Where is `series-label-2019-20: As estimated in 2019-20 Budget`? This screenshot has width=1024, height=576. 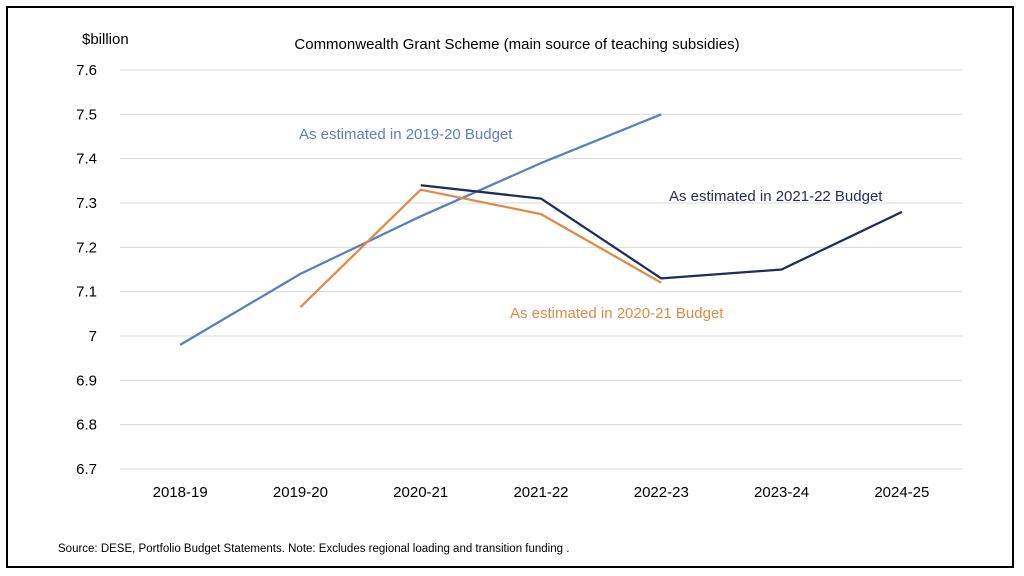
series-label-2019-20: As estimated in 2019-20 Budget is located at coordinates (406, 134).